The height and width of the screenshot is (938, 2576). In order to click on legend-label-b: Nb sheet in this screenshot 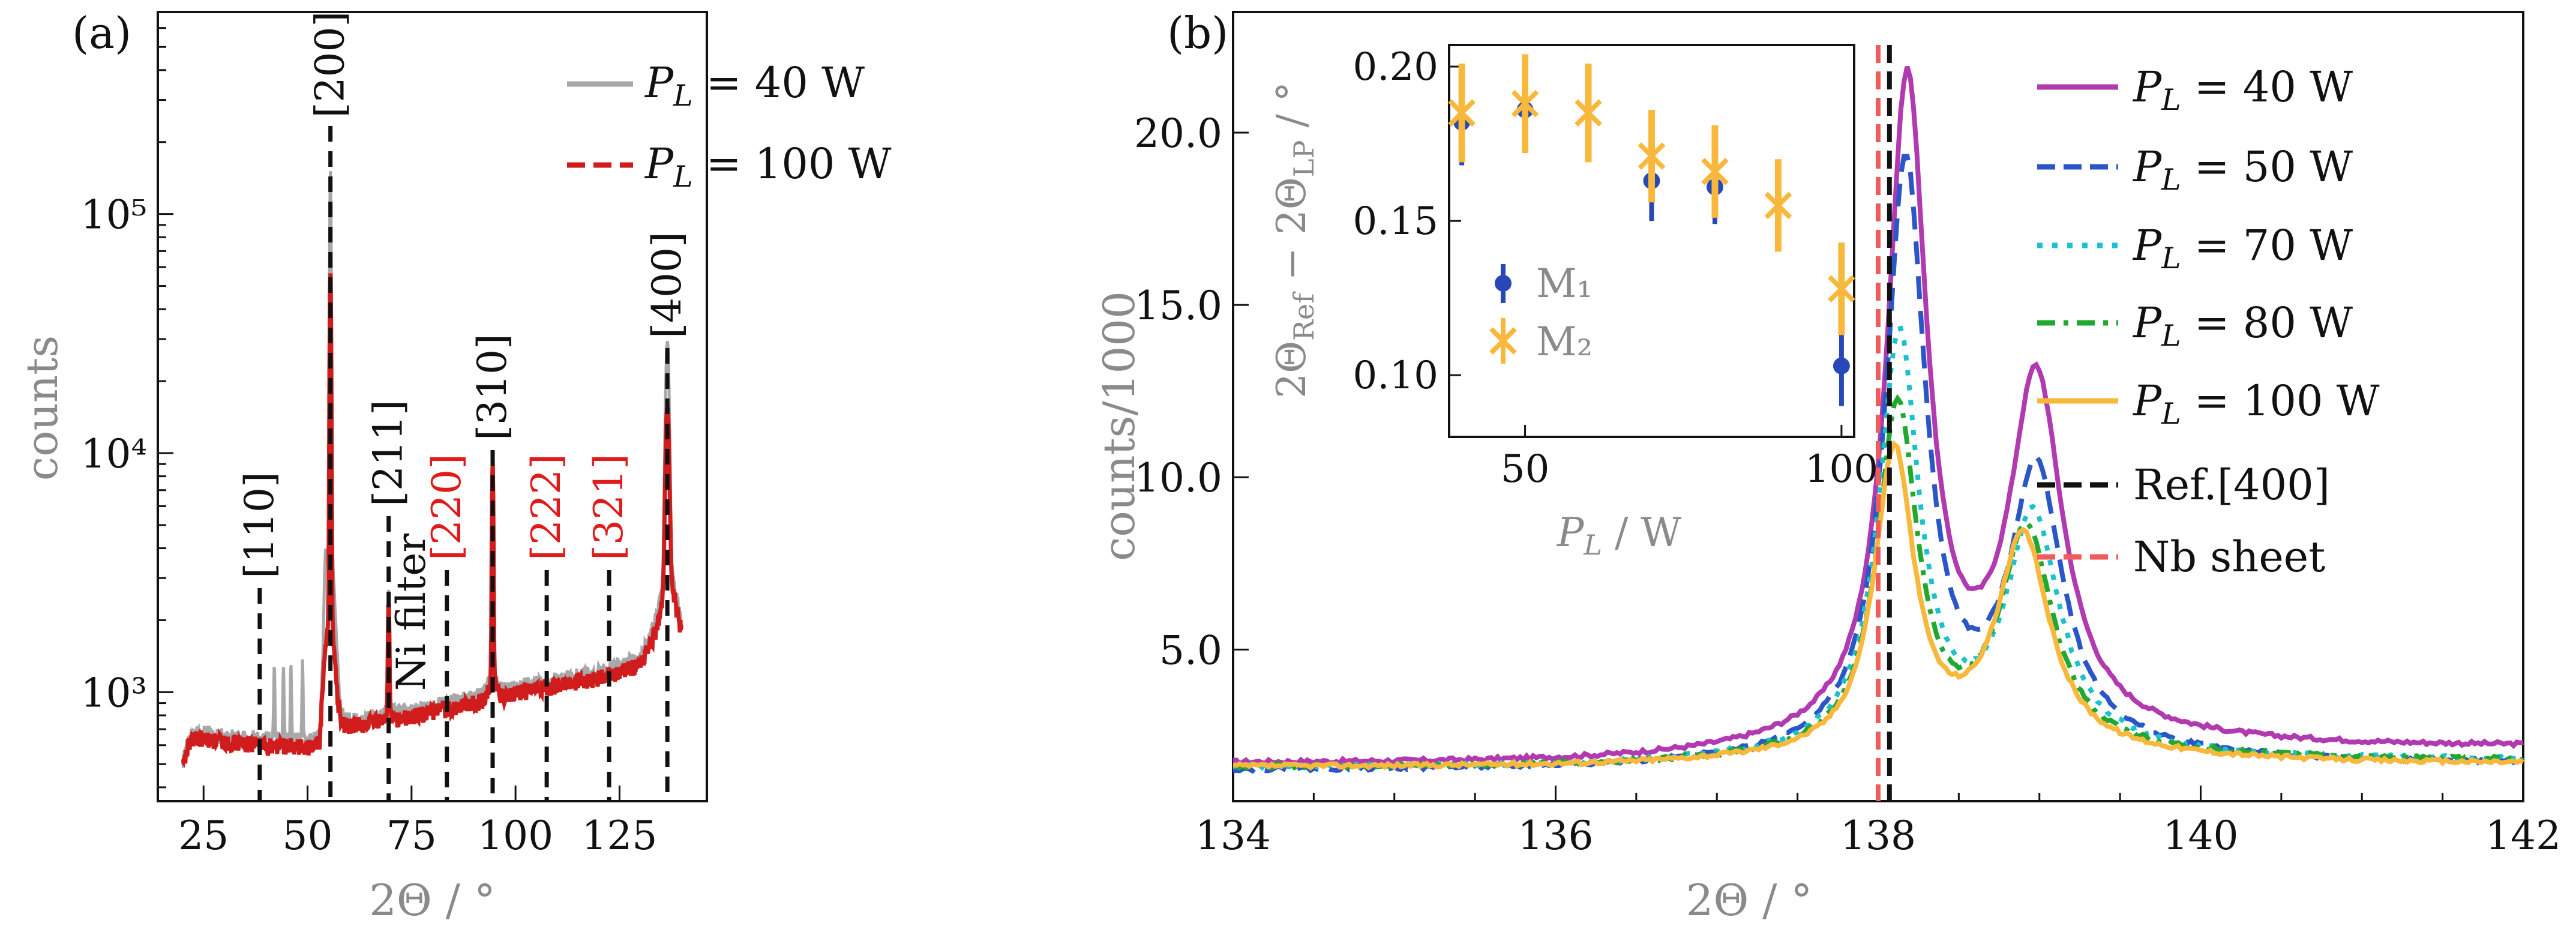, I will do `click(2229, 557)`.